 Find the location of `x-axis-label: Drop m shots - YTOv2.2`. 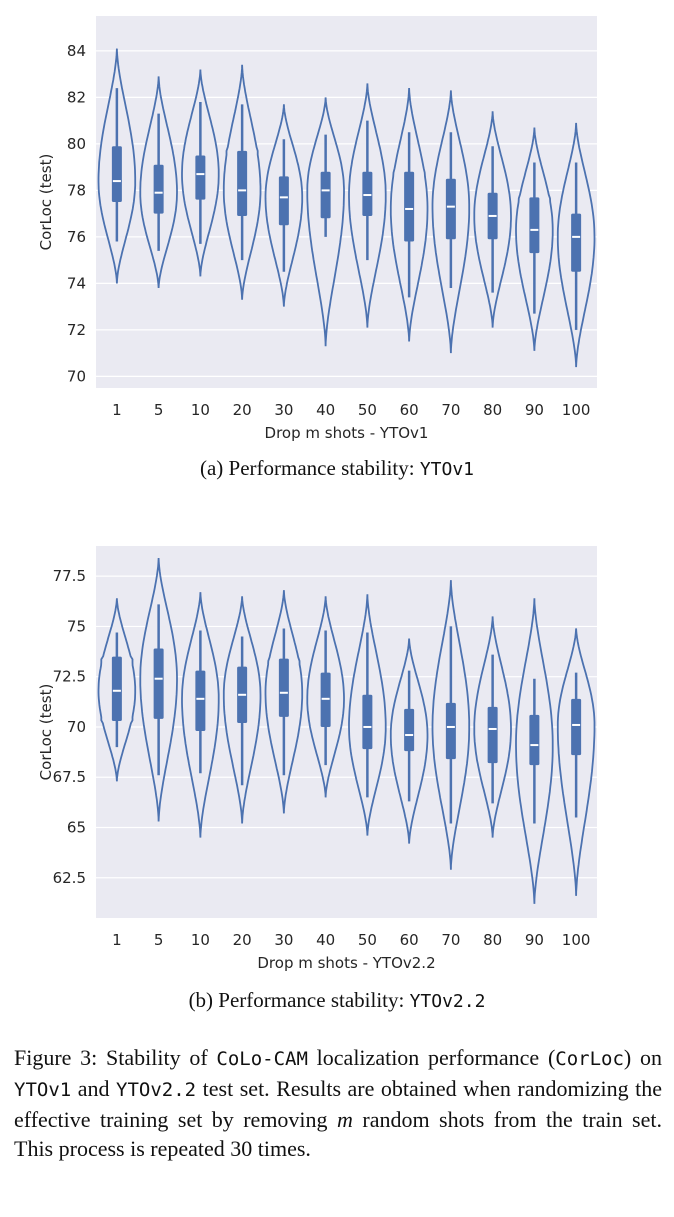

x-axis-label: Drop m shots - YTOv2.2 is located at coordinates (346, 963).